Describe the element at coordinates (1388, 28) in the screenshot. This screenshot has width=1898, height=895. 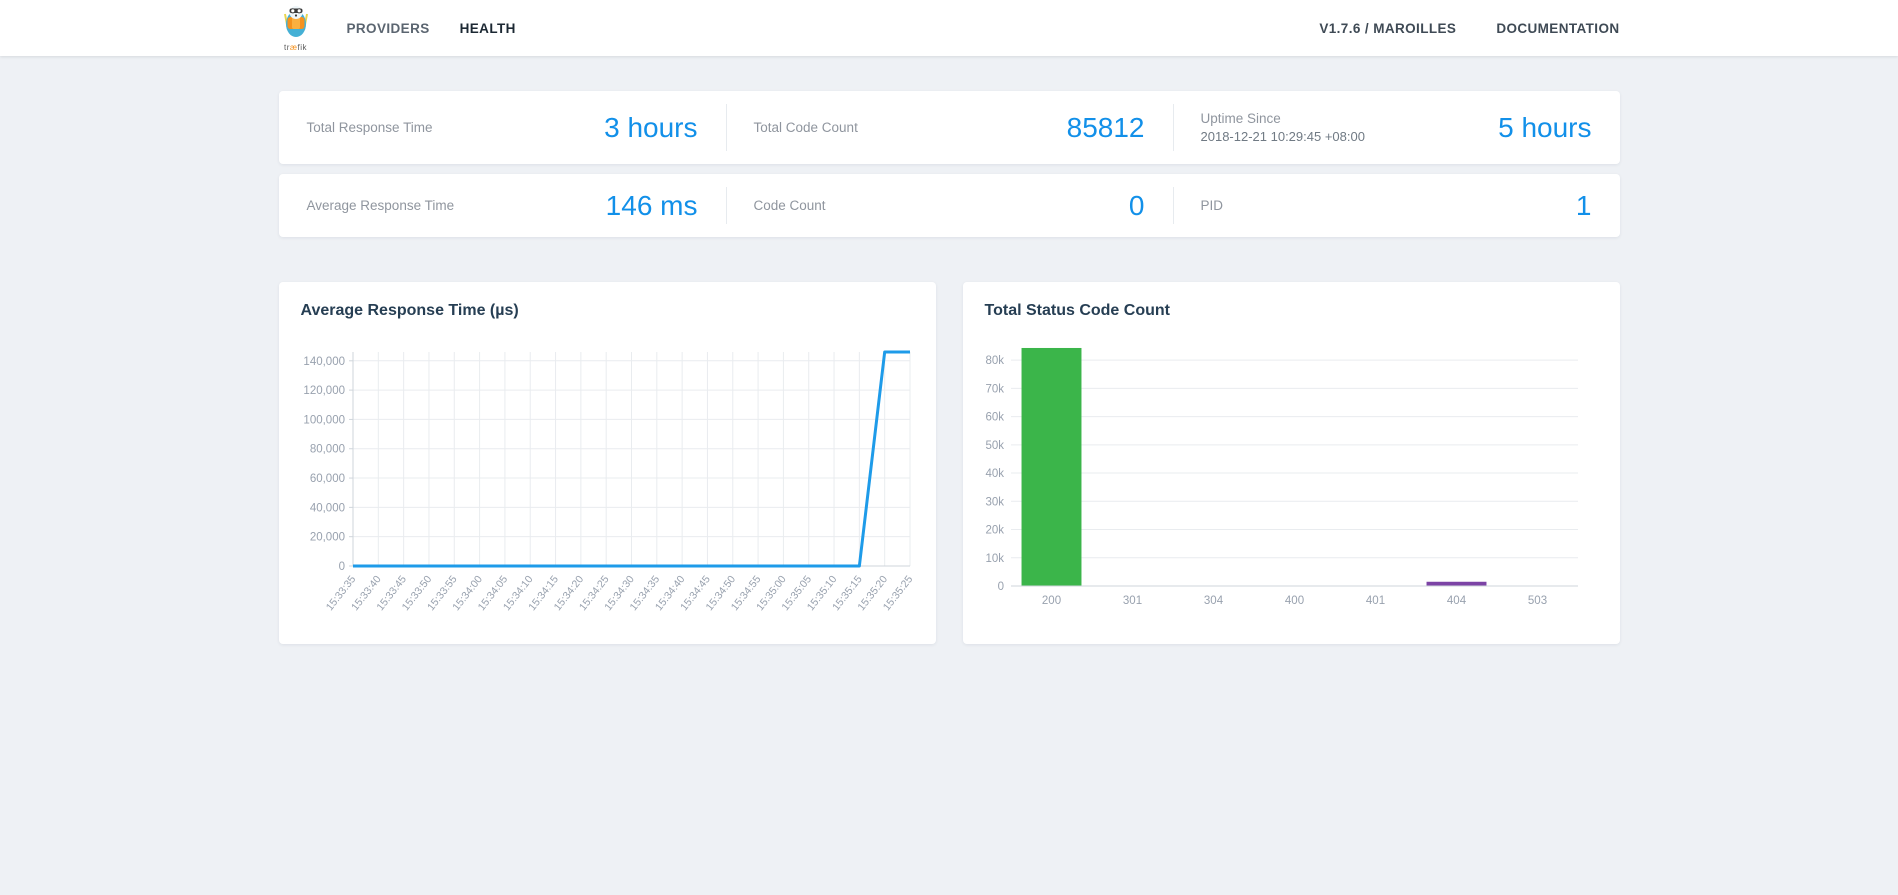
I see `nav-link-version: V1.7.6 / MAROILLES` at that location.